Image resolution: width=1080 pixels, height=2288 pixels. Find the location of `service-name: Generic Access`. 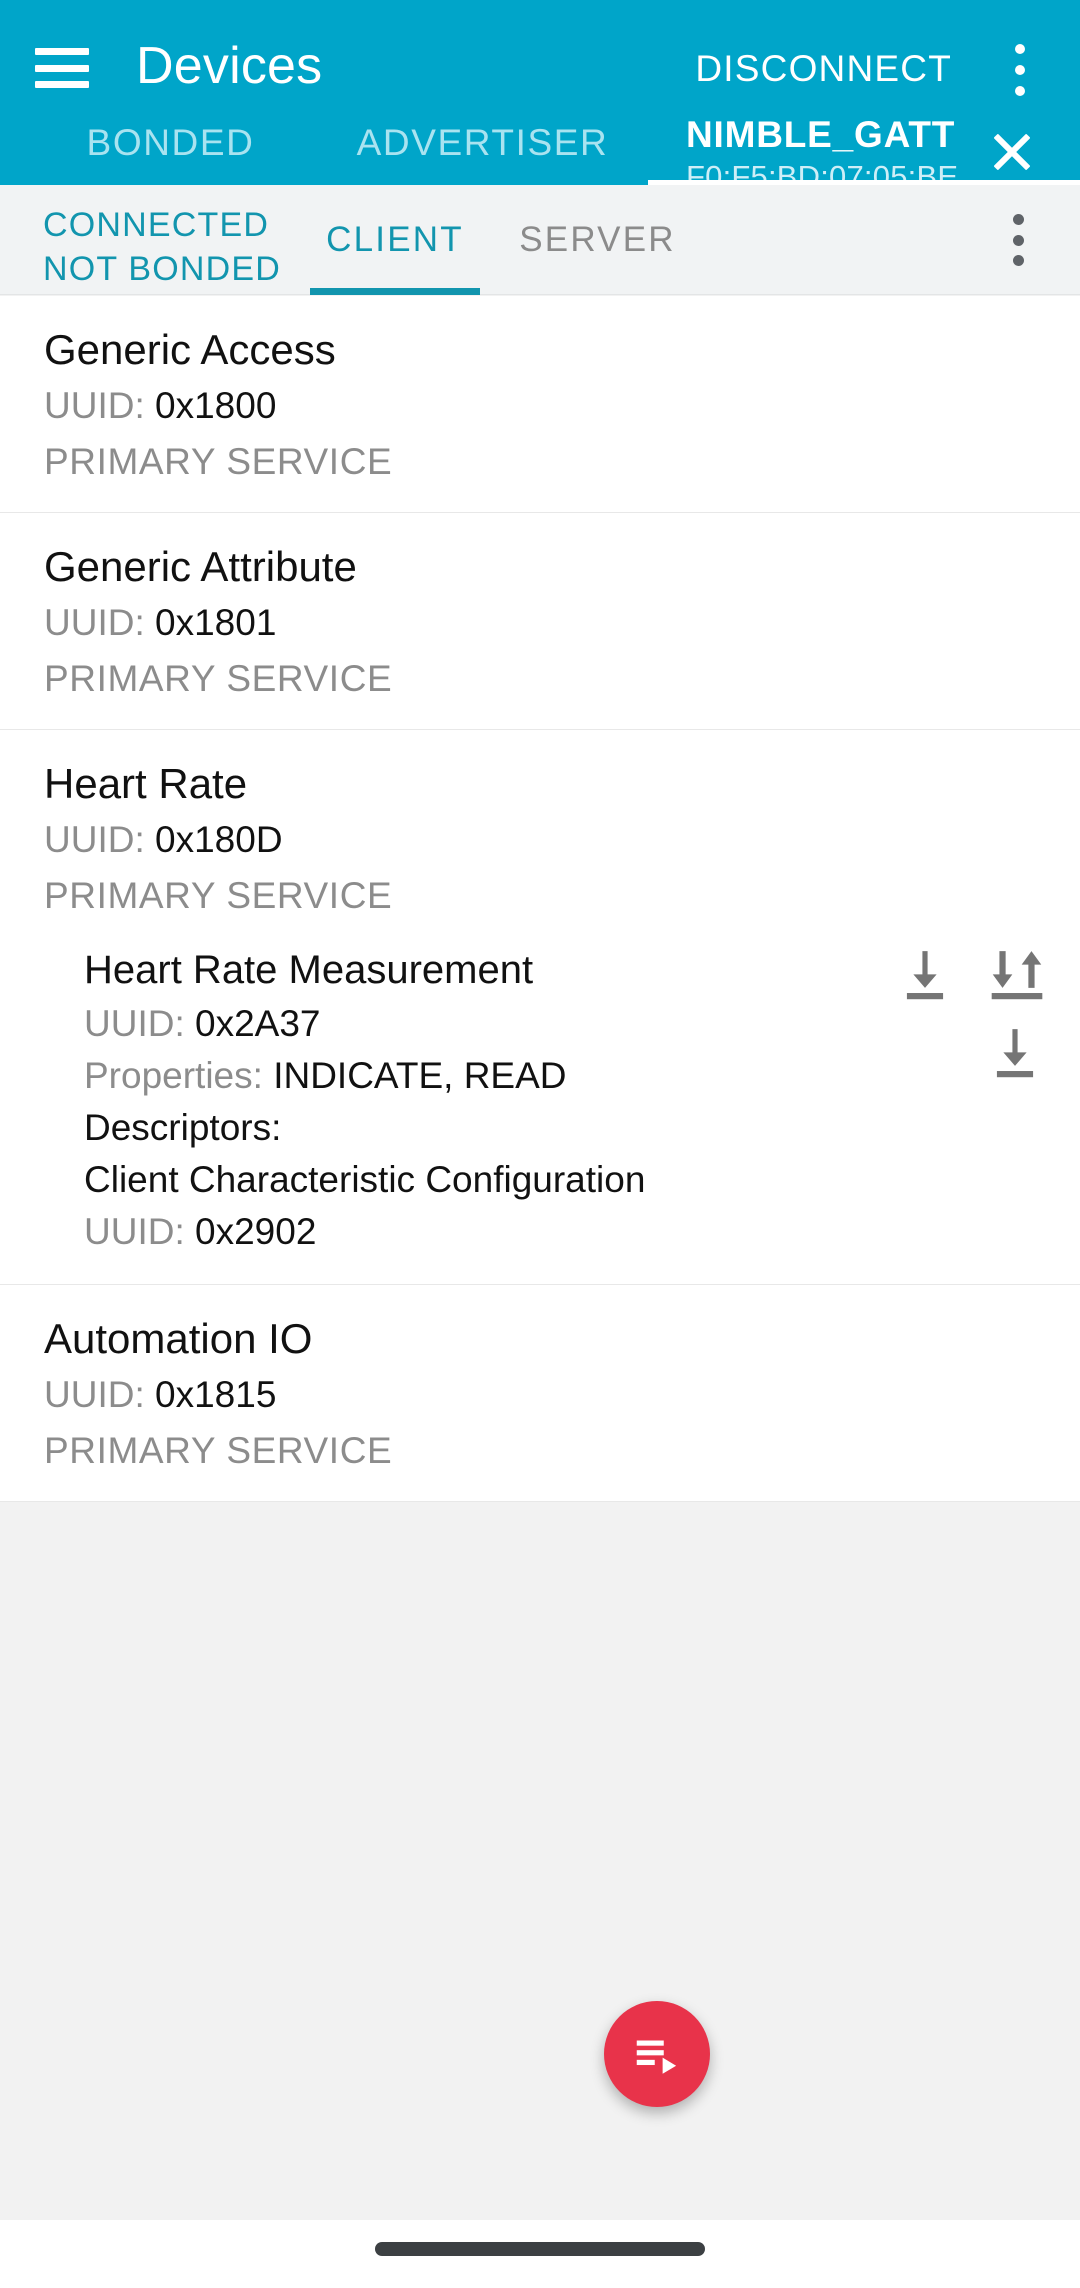

service-name: Generic Access is located at coordinates (190, 349).